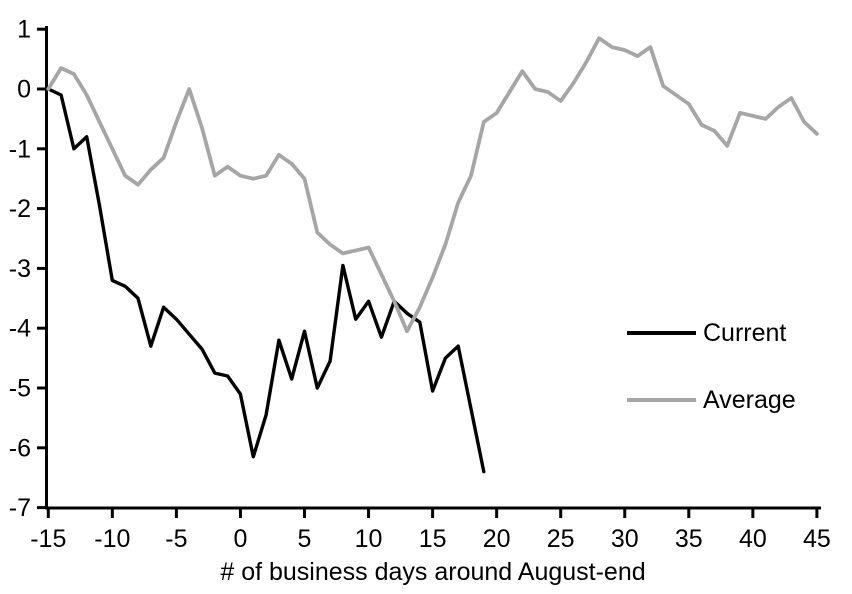 This screenshot has width=852, height=594. What do you see at coordinates (20, 209) in the screenshot?
I see `y-tick-label: -2` at bounding box center [20, 209].